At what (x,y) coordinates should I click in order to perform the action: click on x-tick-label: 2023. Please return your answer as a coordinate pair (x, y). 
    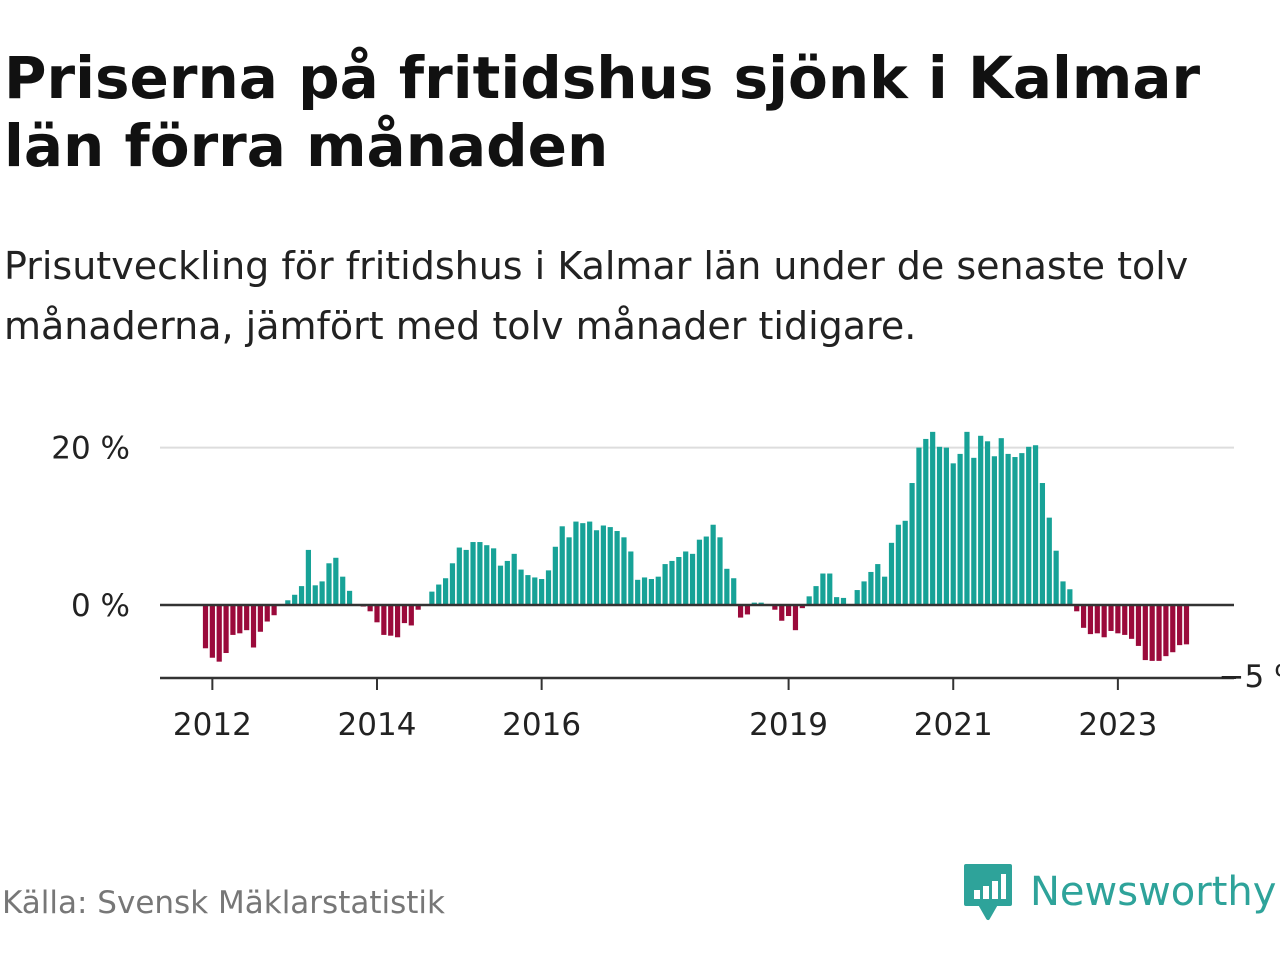
    Looking at the image, I should click on (1117, 725).